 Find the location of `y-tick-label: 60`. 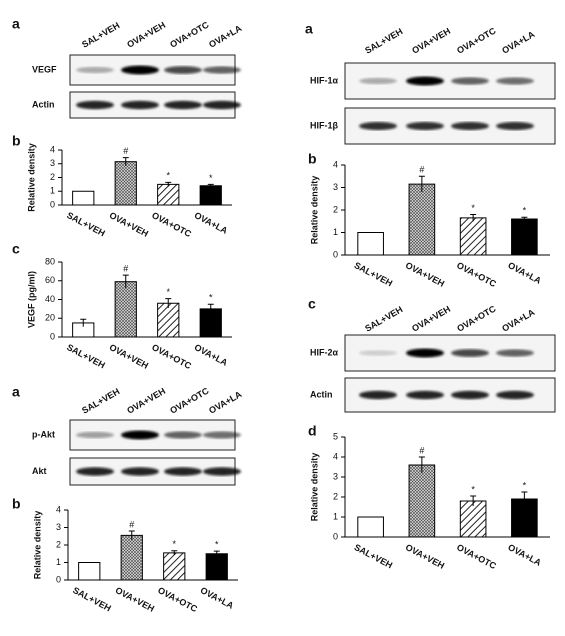

y-tick-label: 60 is located at coordinates (50, 280).